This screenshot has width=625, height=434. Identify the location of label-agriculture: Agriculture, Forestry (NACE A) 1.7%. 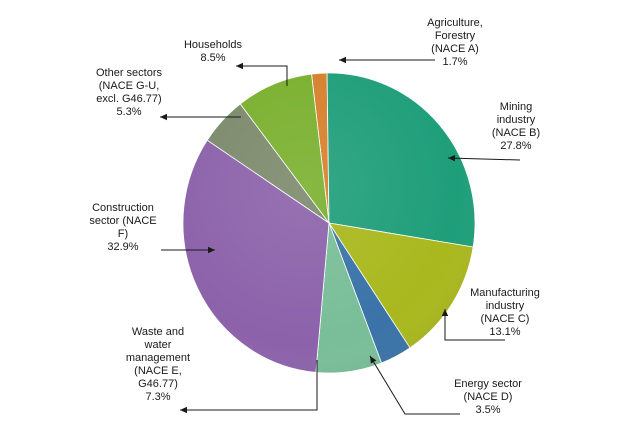
(455, 42).